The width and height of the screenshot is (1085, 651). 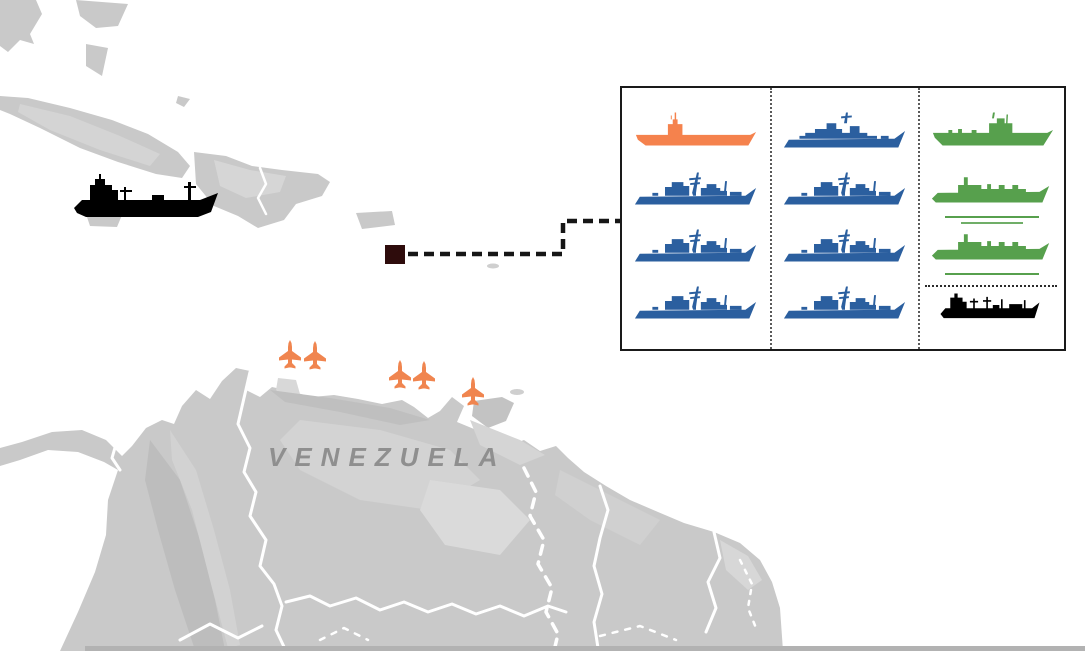 What do you see at coordinates (262, 510) in the screenshot?
I see `border-colombia-venezuela` at bounding box center [262, 510].